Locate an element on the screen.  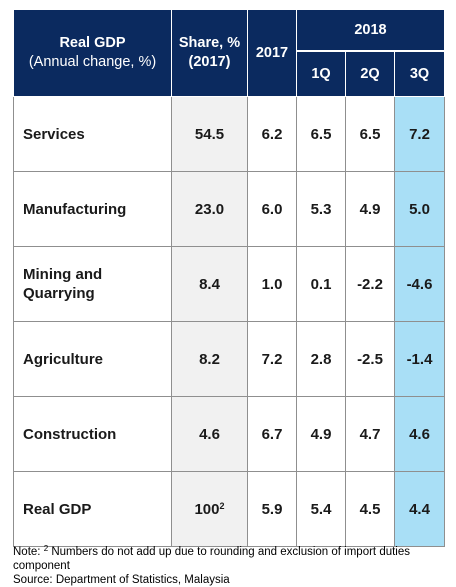
value-2017-cell-value: 5.9 is located at coordinates (272, 509).